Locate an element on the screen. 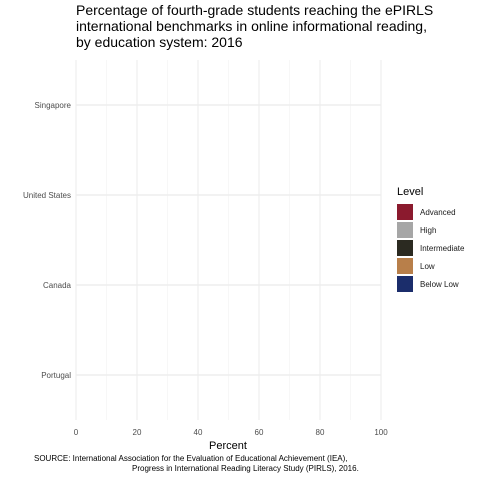  legend-key-intermediate is located at coordinates (405, 248).